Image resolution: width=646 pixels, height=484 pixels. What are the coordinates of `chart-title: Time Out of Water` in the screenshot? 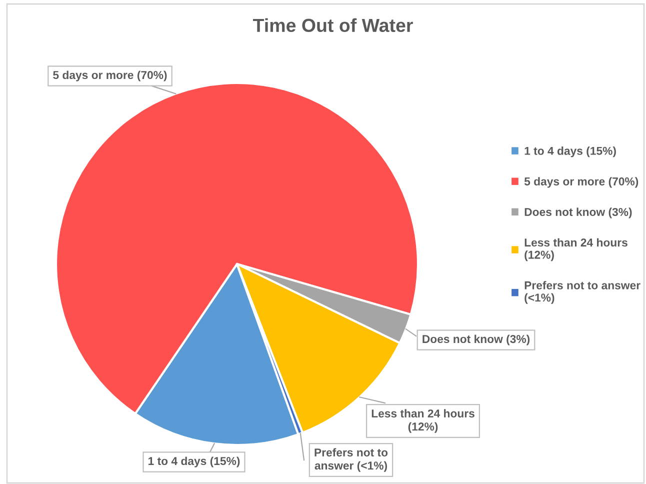 It's located at (333, 25).